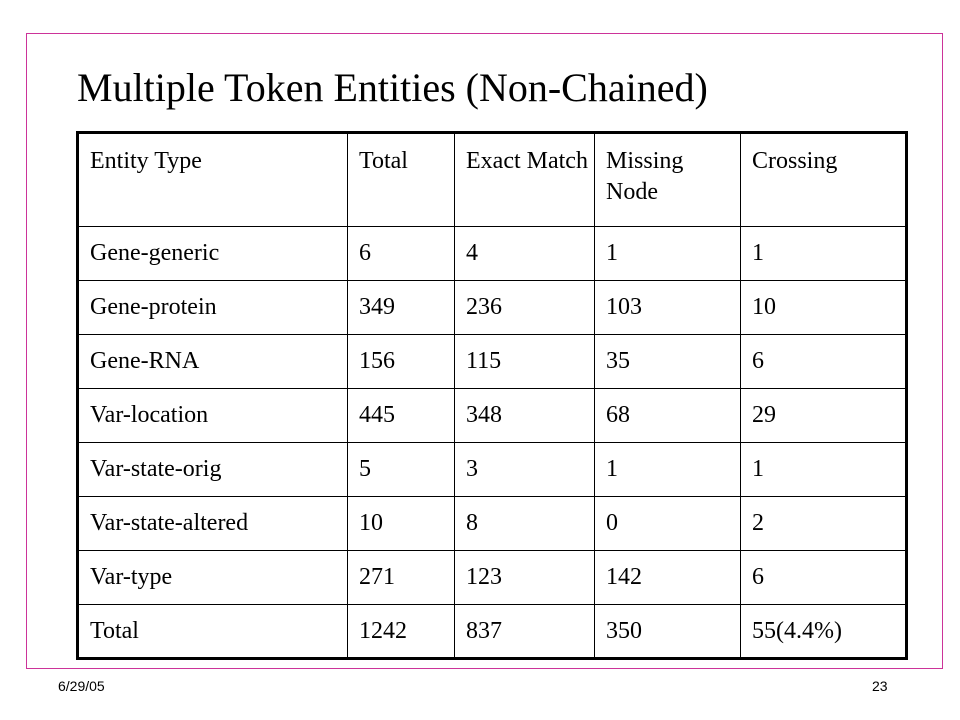 The image size is (960, 720). I want to click on table-row: Var-location 445 348 68 29, so click(492, 415).